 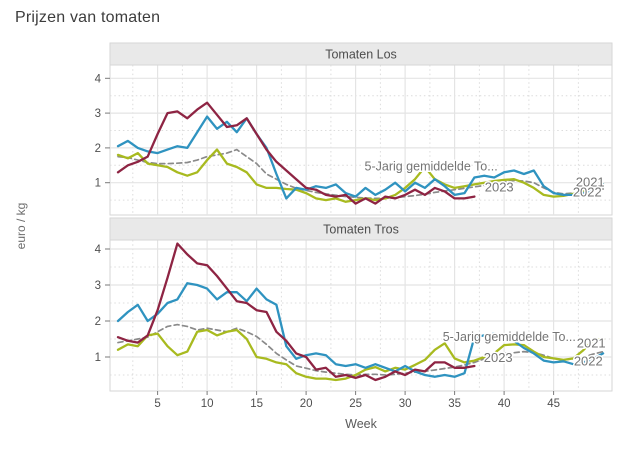 I want to click on page-title: Prijzen van tomaten, so click(x=88, y=17).